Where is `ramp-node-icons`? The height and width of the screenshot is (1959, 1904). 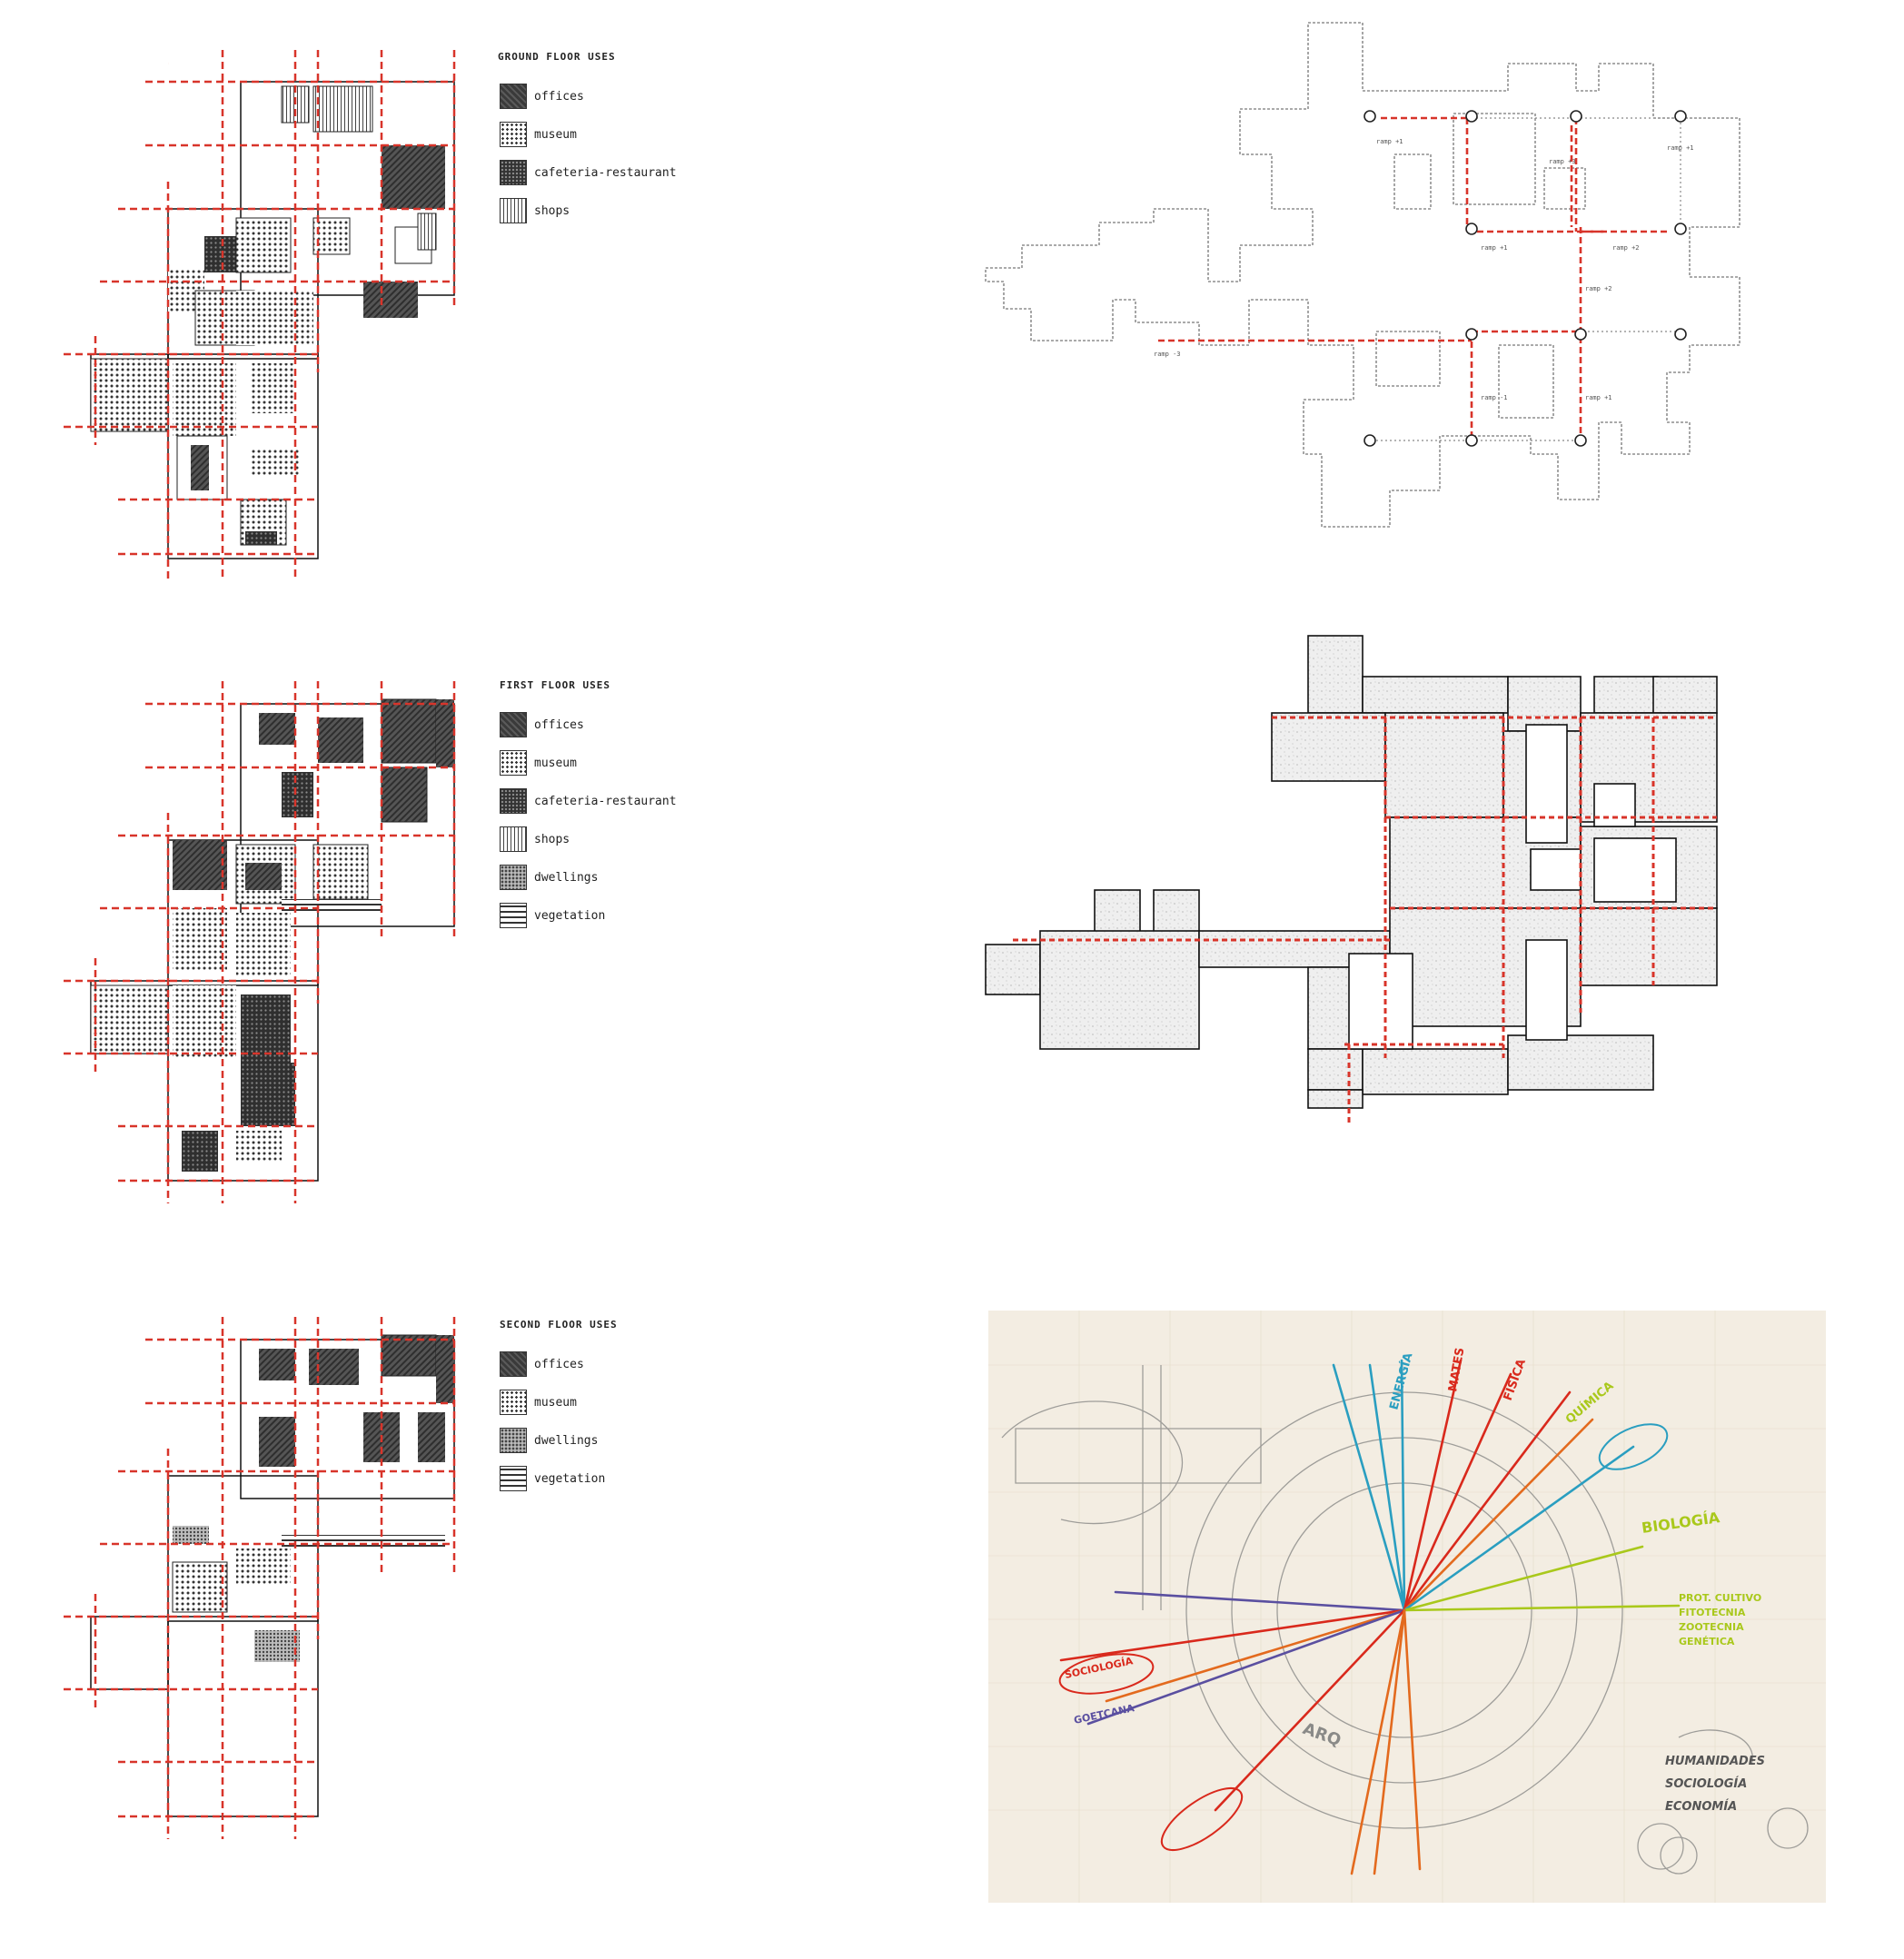 ramp-node-icons is located at coordinates (1525, 279).